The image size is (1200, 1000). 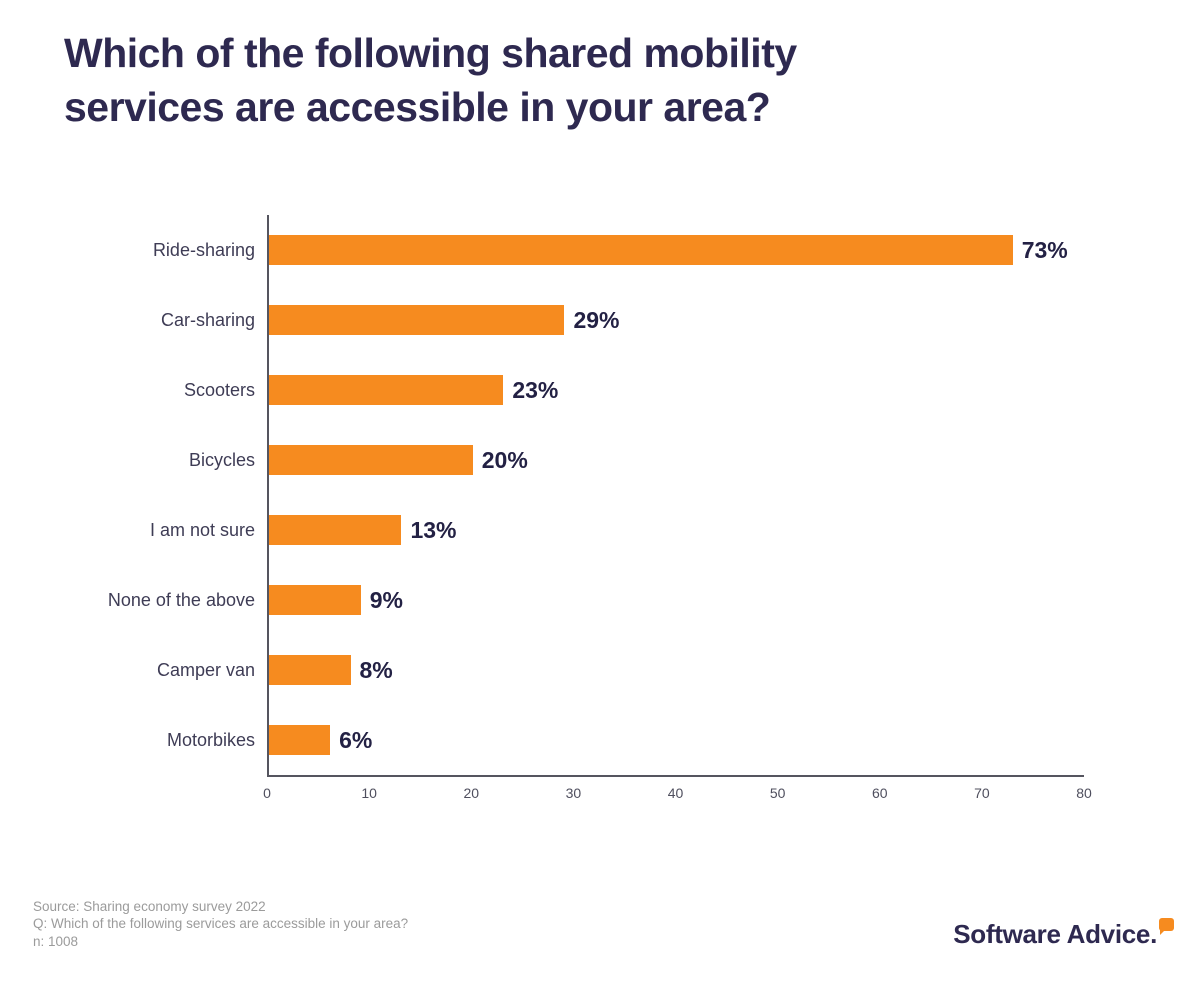 What do you see at coordinates (210, 739) in the screenshot?
I see `category-label: Motorbikes` at bounding box center [210, 739].